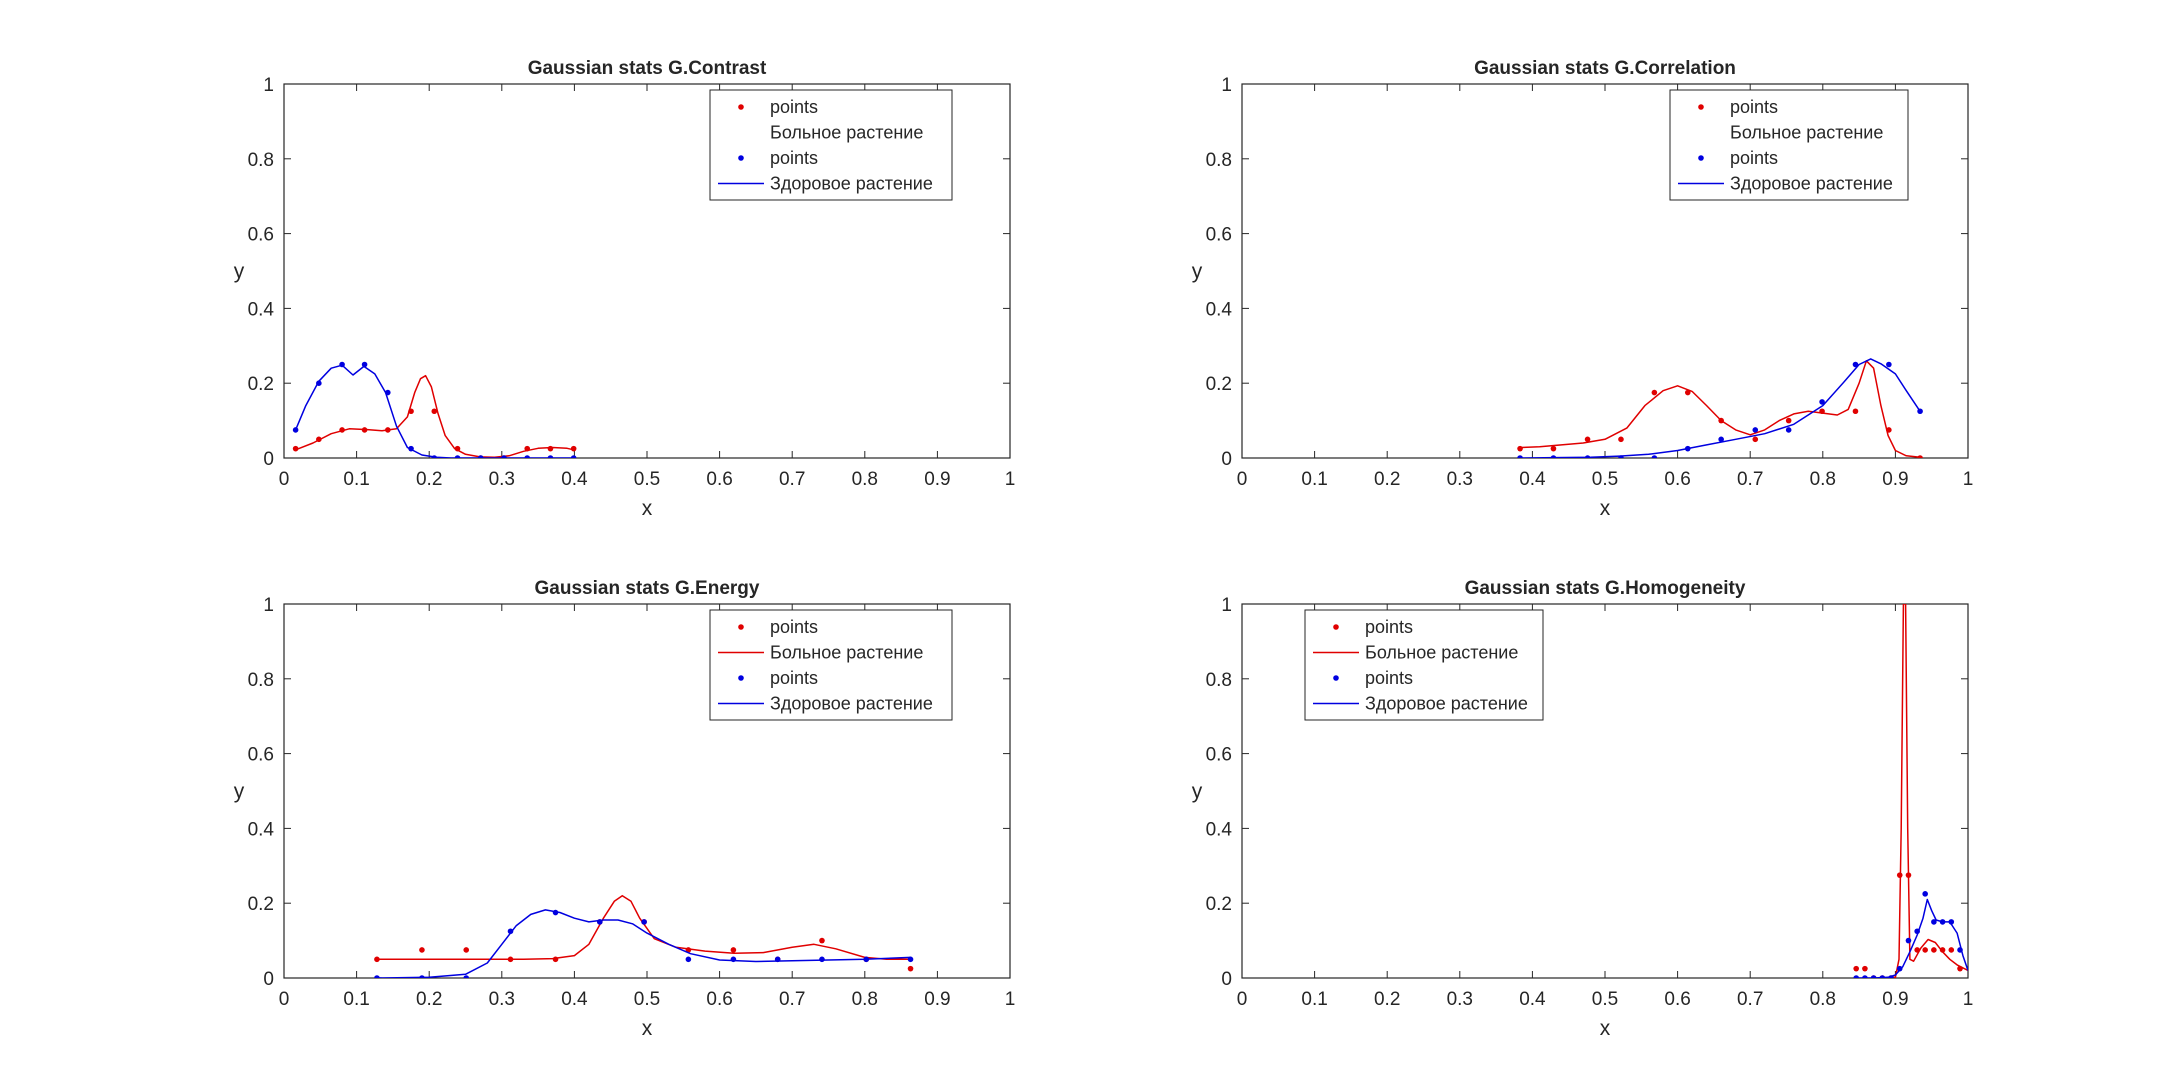 Image resolution: width=2159 pixels, height=1089 pixels. I want to click on x-tick-label: 0.8, so click(865, 999).